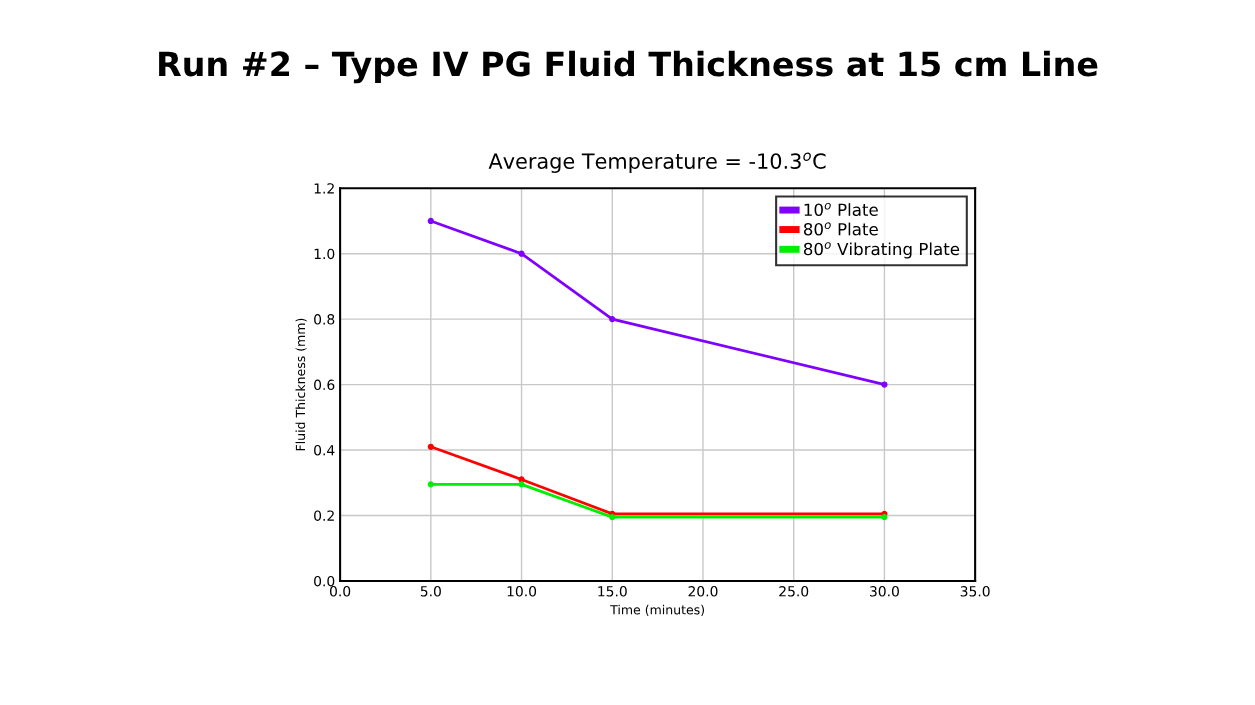 This screenshot has width=1255, height=705. I want to click on x-tick-label: 25.0, so click(794, 591).